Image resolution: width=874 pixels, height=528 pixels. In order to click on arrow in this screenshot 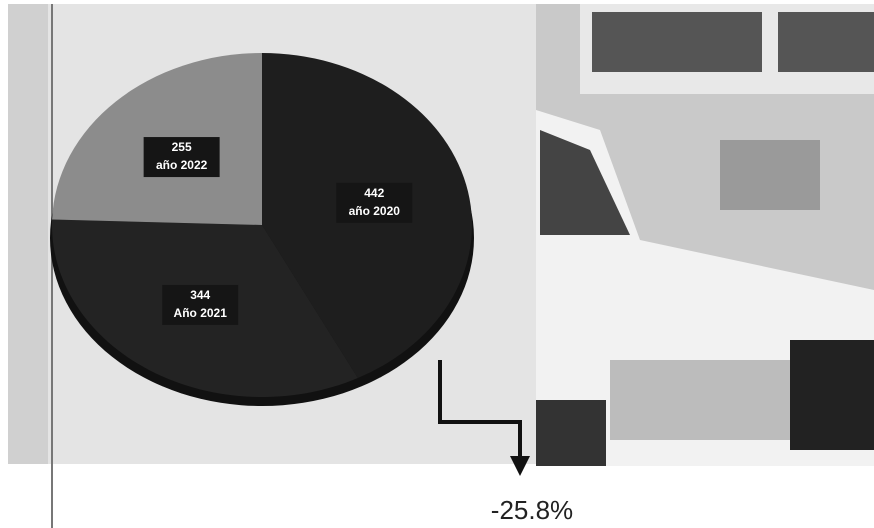, I will do `click(480, 409)`.